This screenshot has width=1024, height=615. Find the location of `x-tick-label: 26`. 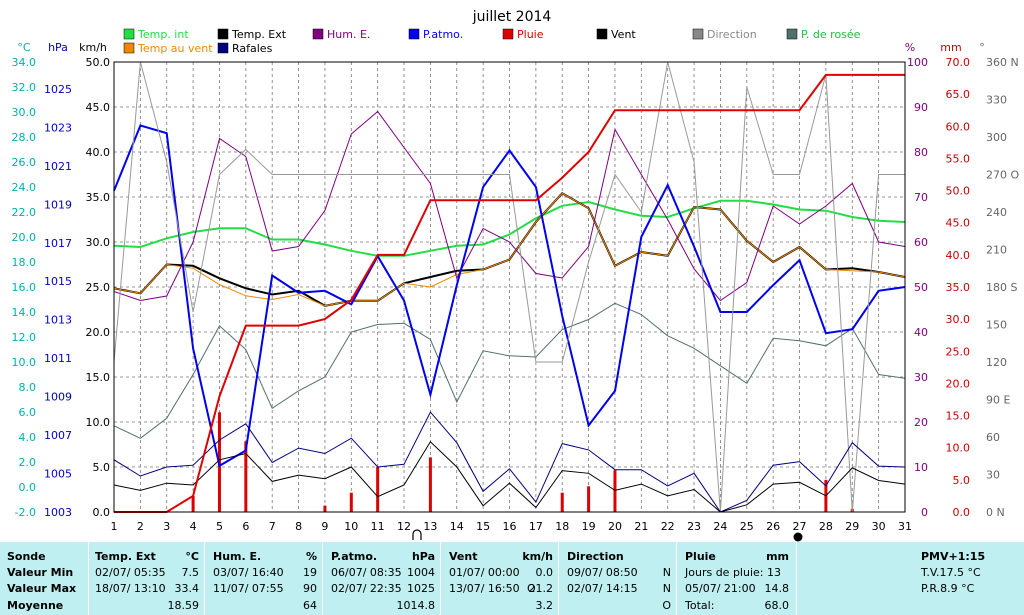

x-tick-label: 26 is located at coordinates (773, 526).